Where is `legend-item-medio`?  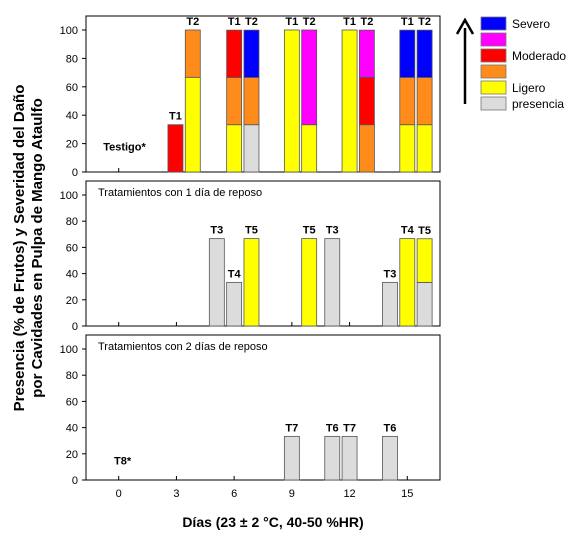 legend-item-medio is located at coordinates (493, 71).